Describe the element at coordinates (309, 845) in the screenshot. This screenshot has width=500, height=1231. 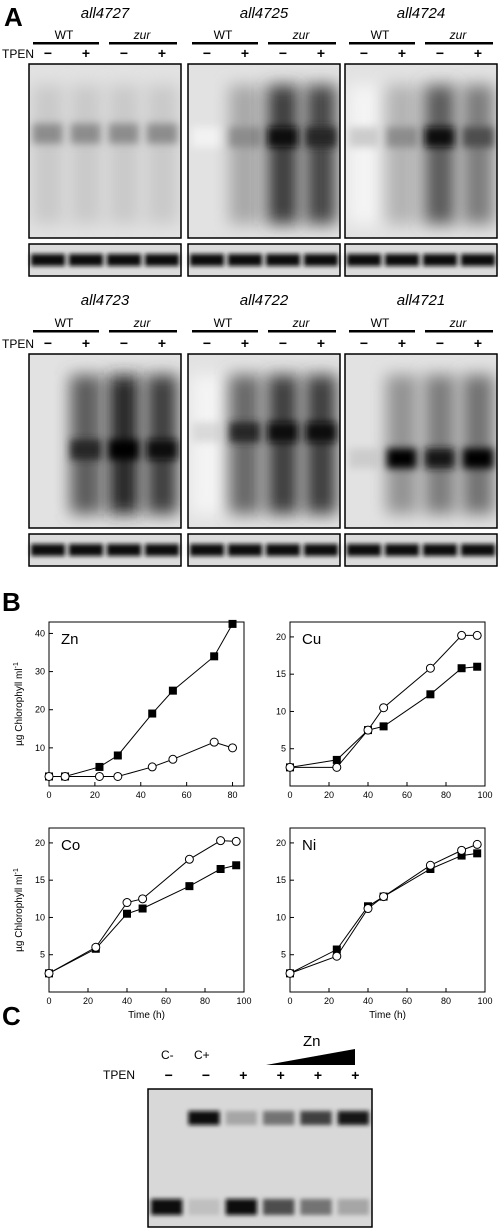
I see `chart-title: Ni` at that location.